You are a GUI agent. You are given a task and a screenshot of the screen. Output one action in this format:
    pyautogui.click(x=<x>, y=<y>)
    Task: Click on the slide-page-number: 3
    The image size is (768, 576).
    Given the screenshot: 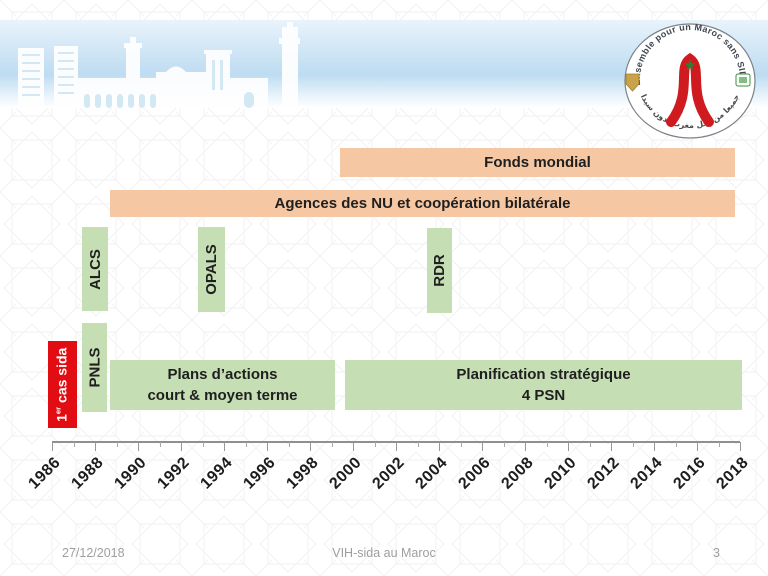 What is the action you would take?
    pyautogui.click(x=716, y=553)
    